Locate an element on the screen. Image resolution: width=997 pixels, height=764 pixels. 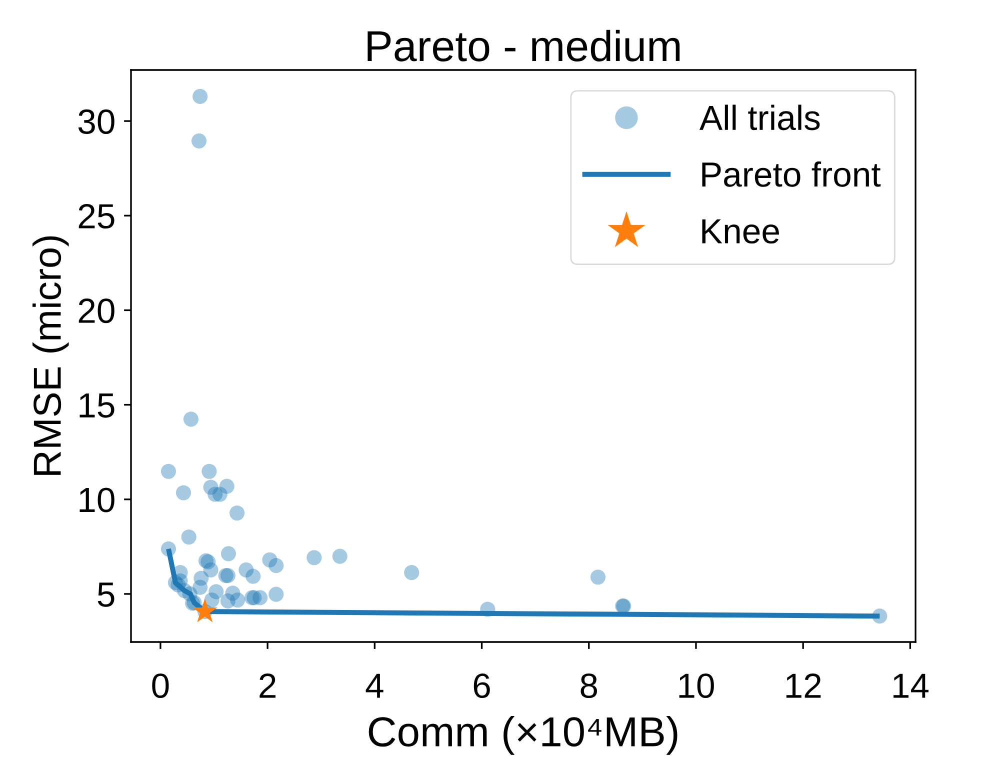
x-tick-label: 8 is located at coordinates (589, 685).